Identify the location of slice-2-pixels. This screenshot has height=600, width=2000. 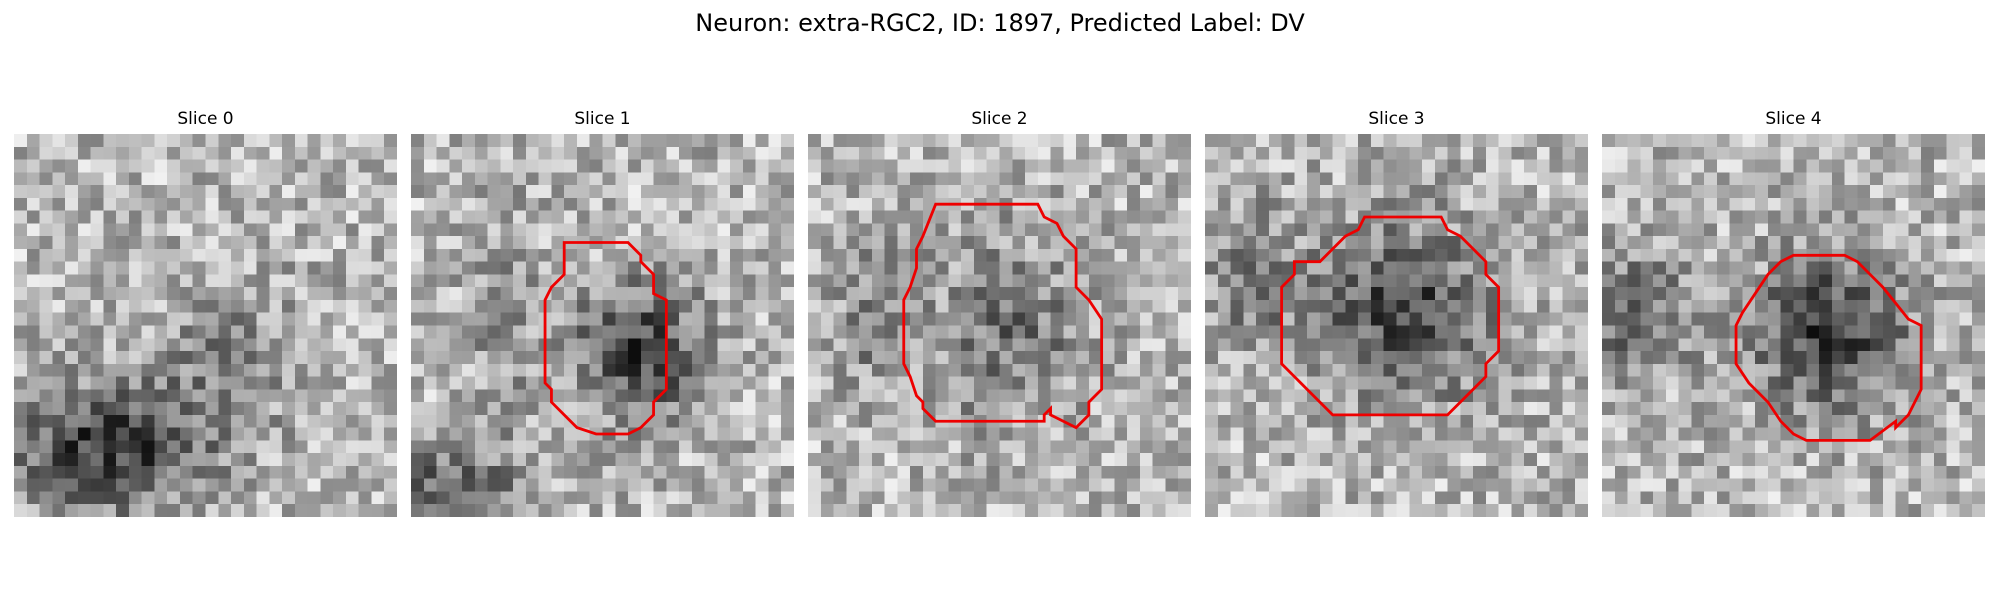
(999, 325).